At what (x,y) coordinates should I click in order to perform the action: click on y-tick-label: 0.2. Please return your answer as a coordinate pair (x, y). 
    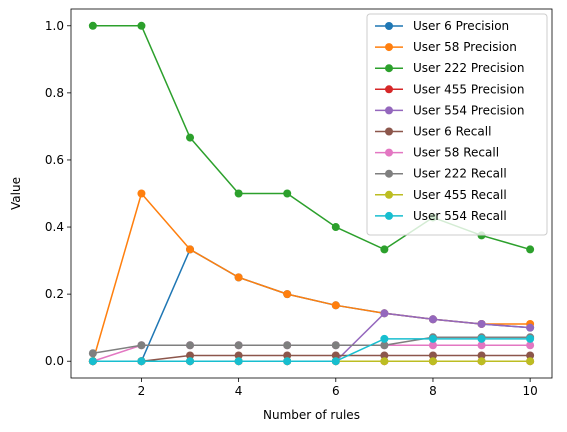
    Looking at the image, I should click on (54, 294).